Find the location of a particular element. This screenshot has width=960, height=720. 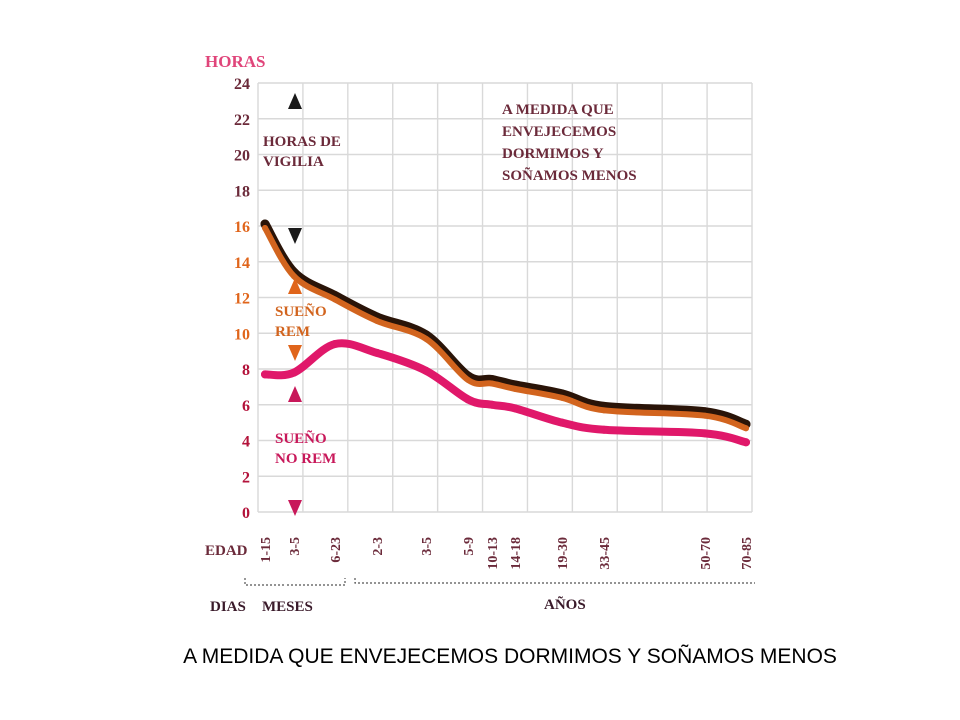

x-tick-label: 14-18 is located at coordinates (516, 553).